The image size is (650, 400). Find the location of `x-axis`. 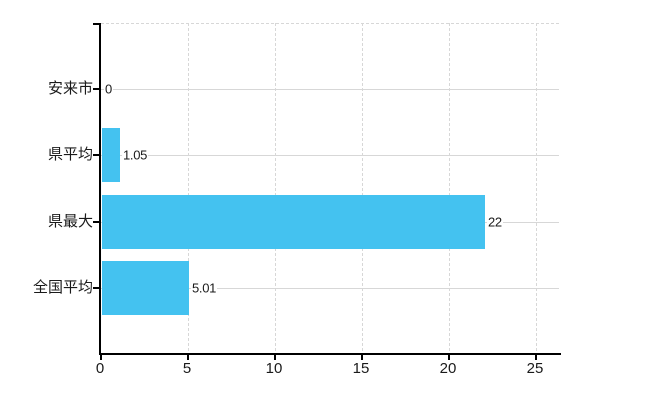

x-axis is located at coordinates (330, 354).